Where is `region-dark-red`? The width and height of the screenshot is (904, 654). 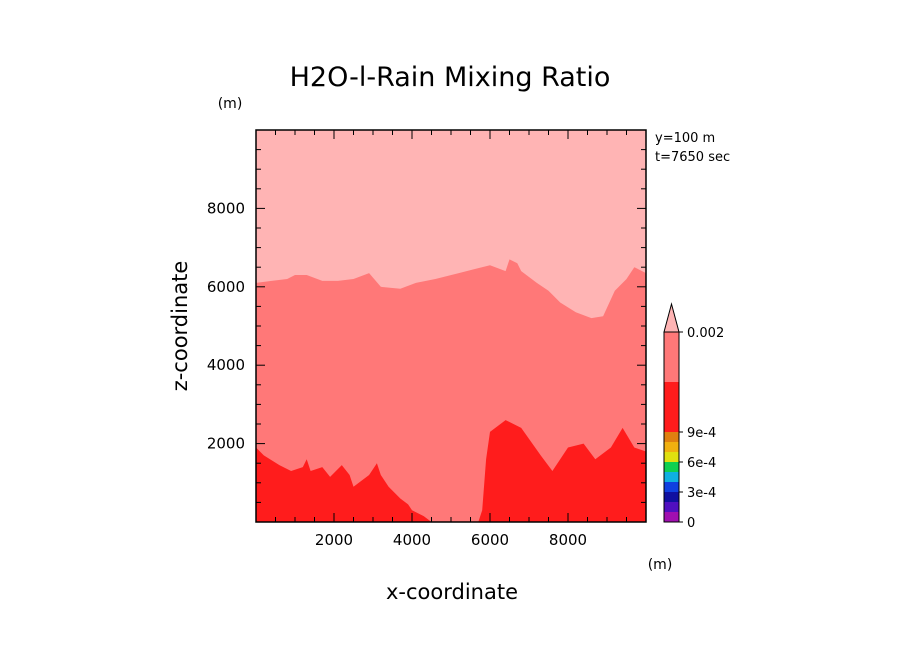 region-dark-red is located at coordinates (451, 471).